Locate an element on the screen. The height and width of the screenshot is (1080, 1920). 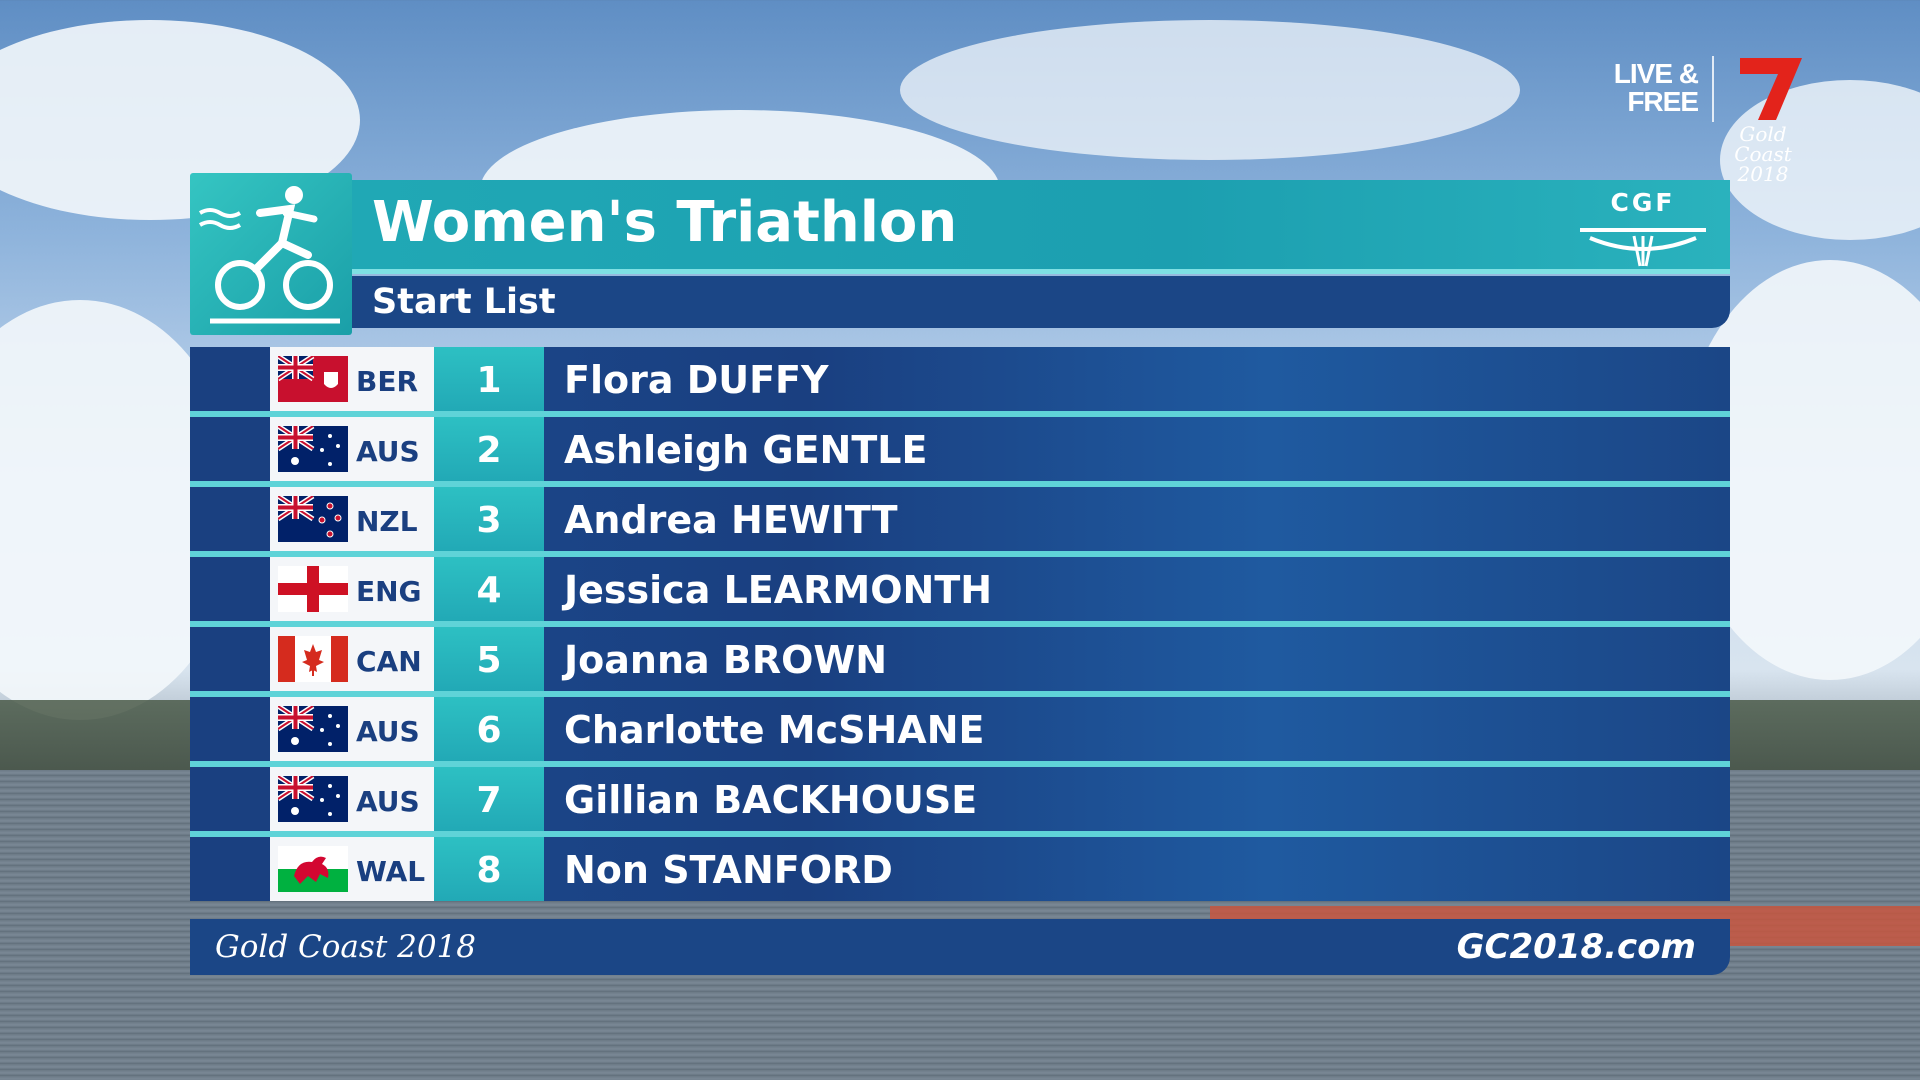
athlete-name: Ashleigh GENTLE is located at coordinates (746, 450).